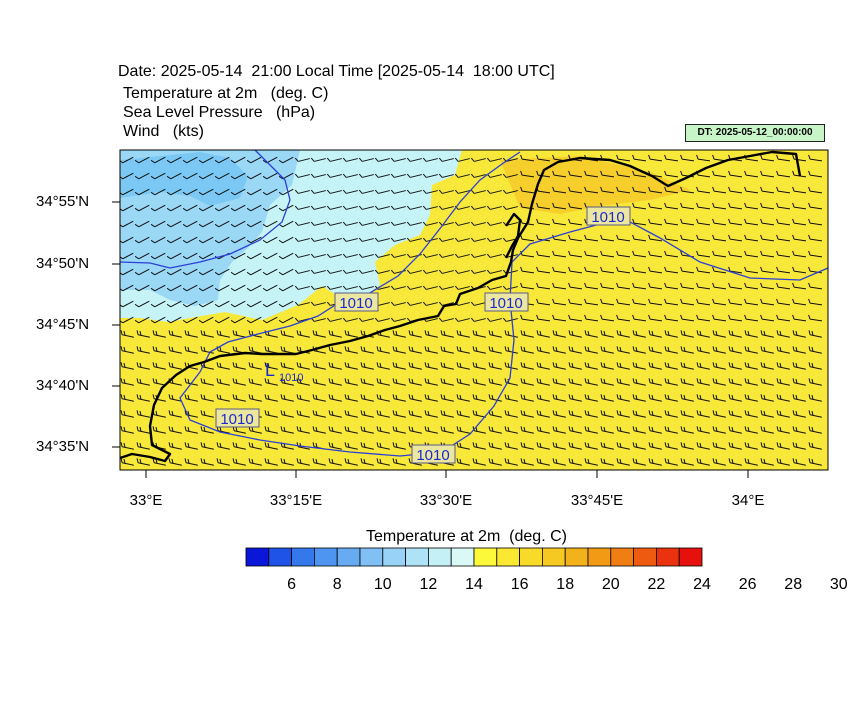 This screenshot has width=864, height=720. I want to click on isobar-label-5-text: 1010, so click(432, 455).